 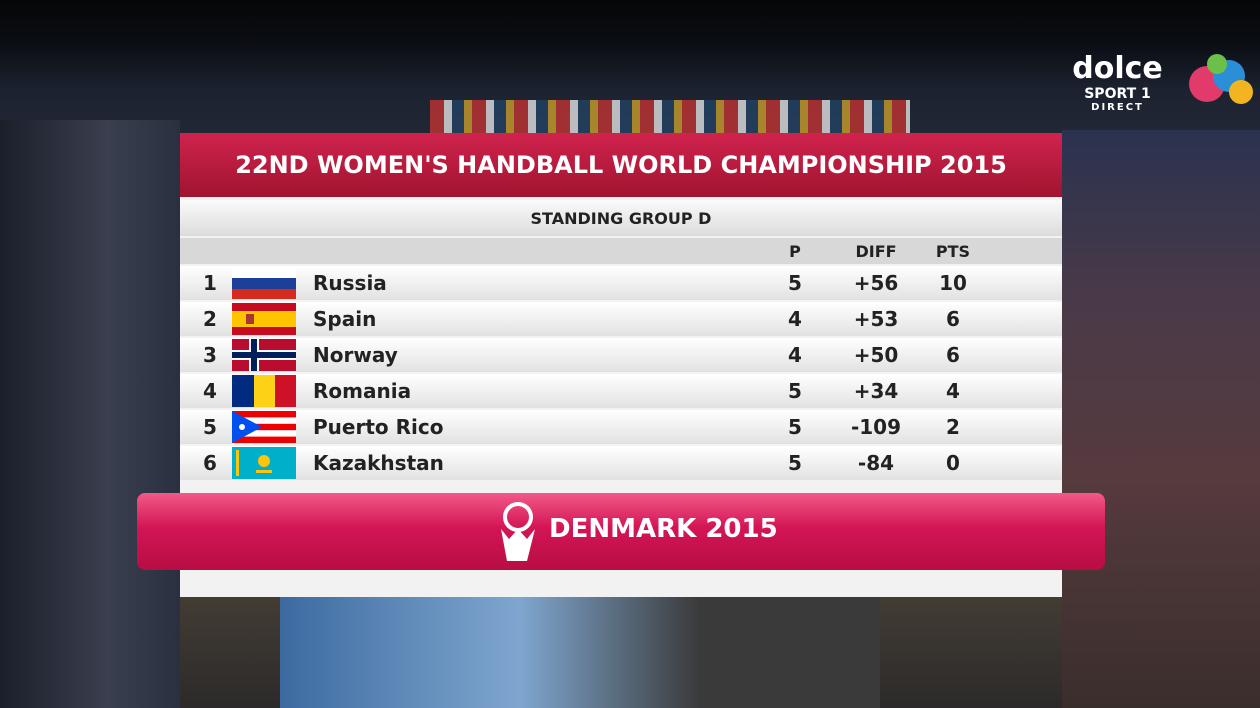 What do you see at coordinates (345, 319) in the screenshot?
I see `country-name: Spain` at bounding box center [345, 319].